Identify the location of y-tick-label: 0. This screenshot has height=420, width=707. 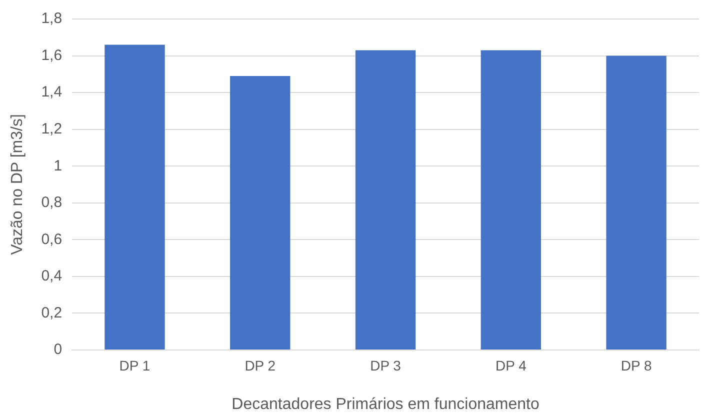
(58, 349).